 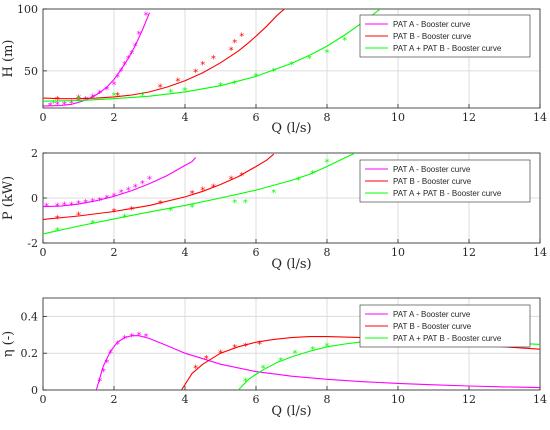 What do you see at coordinates (398, 399) in the screenshot?
I see `x-tick-label: 10` at bounding box center [398, 399].